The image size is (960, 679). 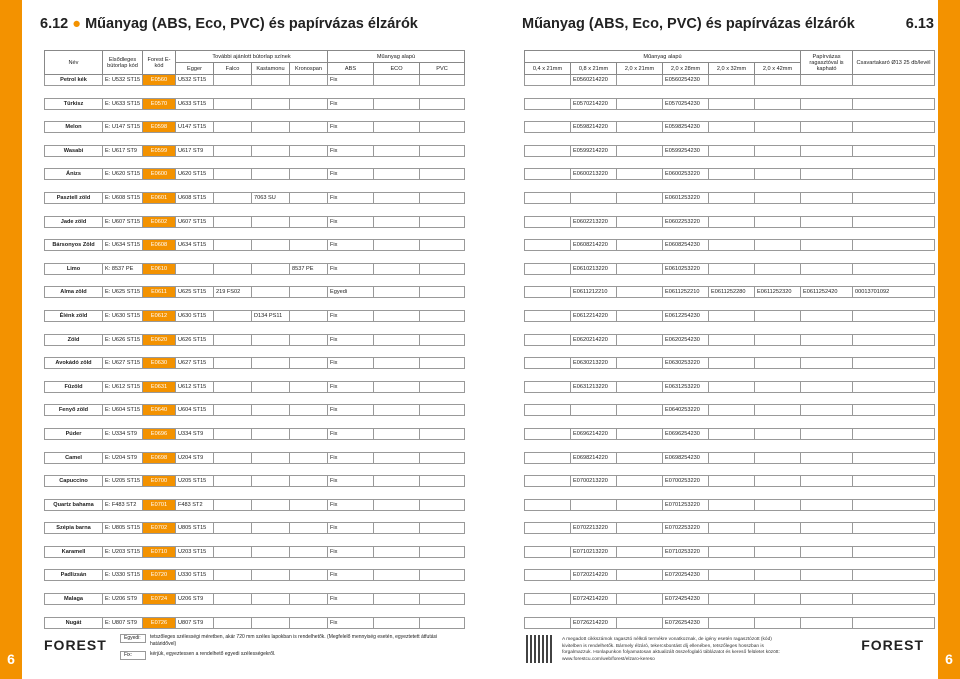 I want to click on table-cell: E0631253220, so click(x=685, y=386).